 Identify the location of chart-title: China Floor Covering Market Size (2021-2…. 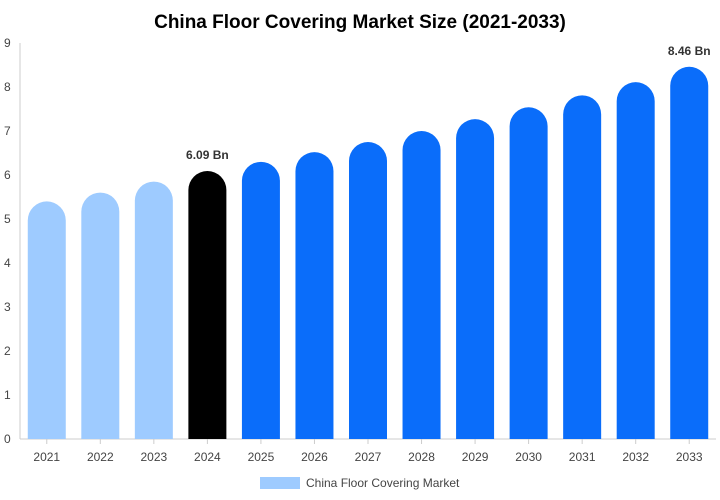
(360, 22).